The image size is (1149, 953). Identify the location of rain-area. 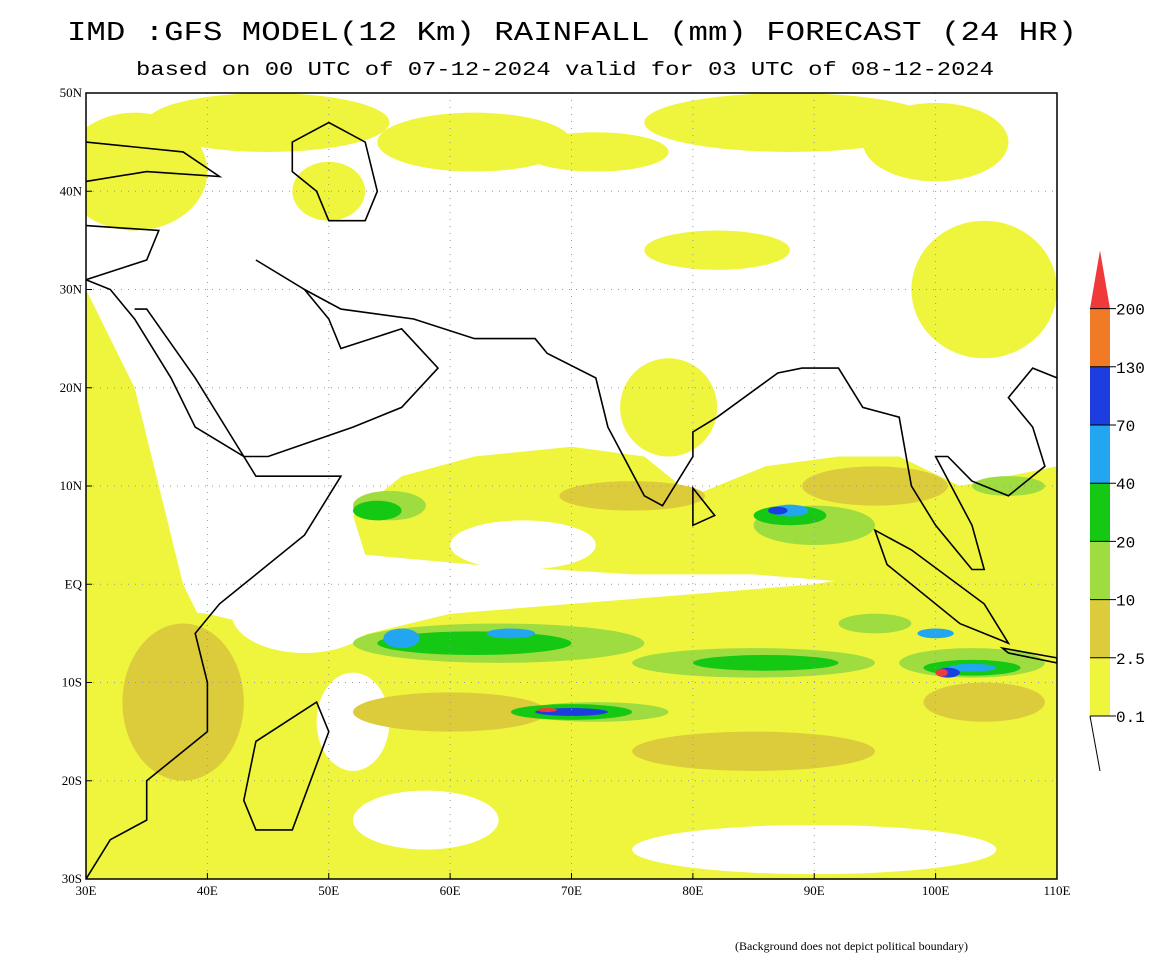
(705, 515).